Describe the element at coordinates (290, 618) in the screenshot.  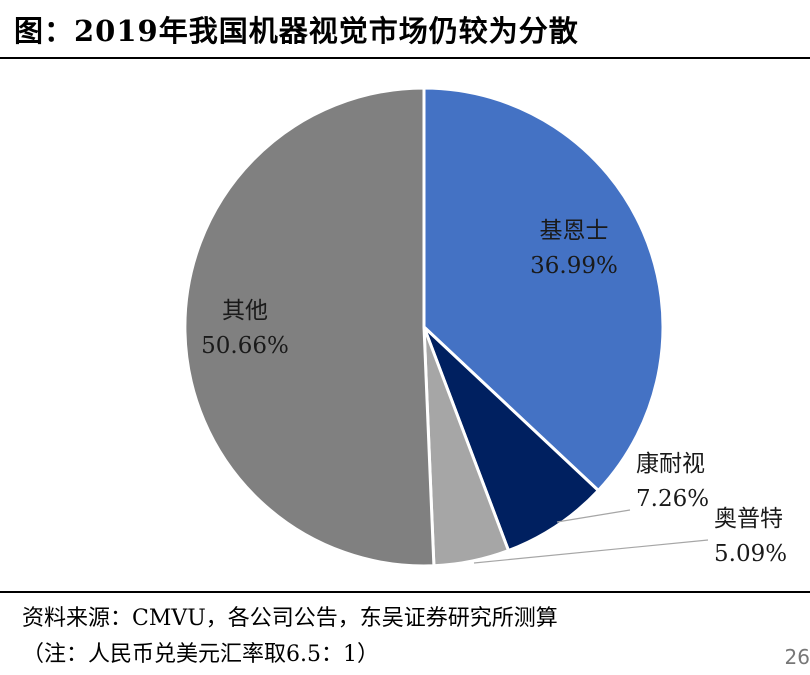
I see `source-note: 资料来源：CMVU，各公司公告，东吴证券研究所测算` at that location.